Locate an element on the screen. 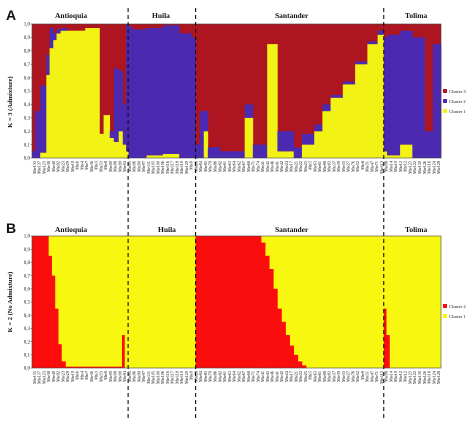 The image size is (474, 424). xtick-b-38: Mte86 is located at coordinates (215, 376).